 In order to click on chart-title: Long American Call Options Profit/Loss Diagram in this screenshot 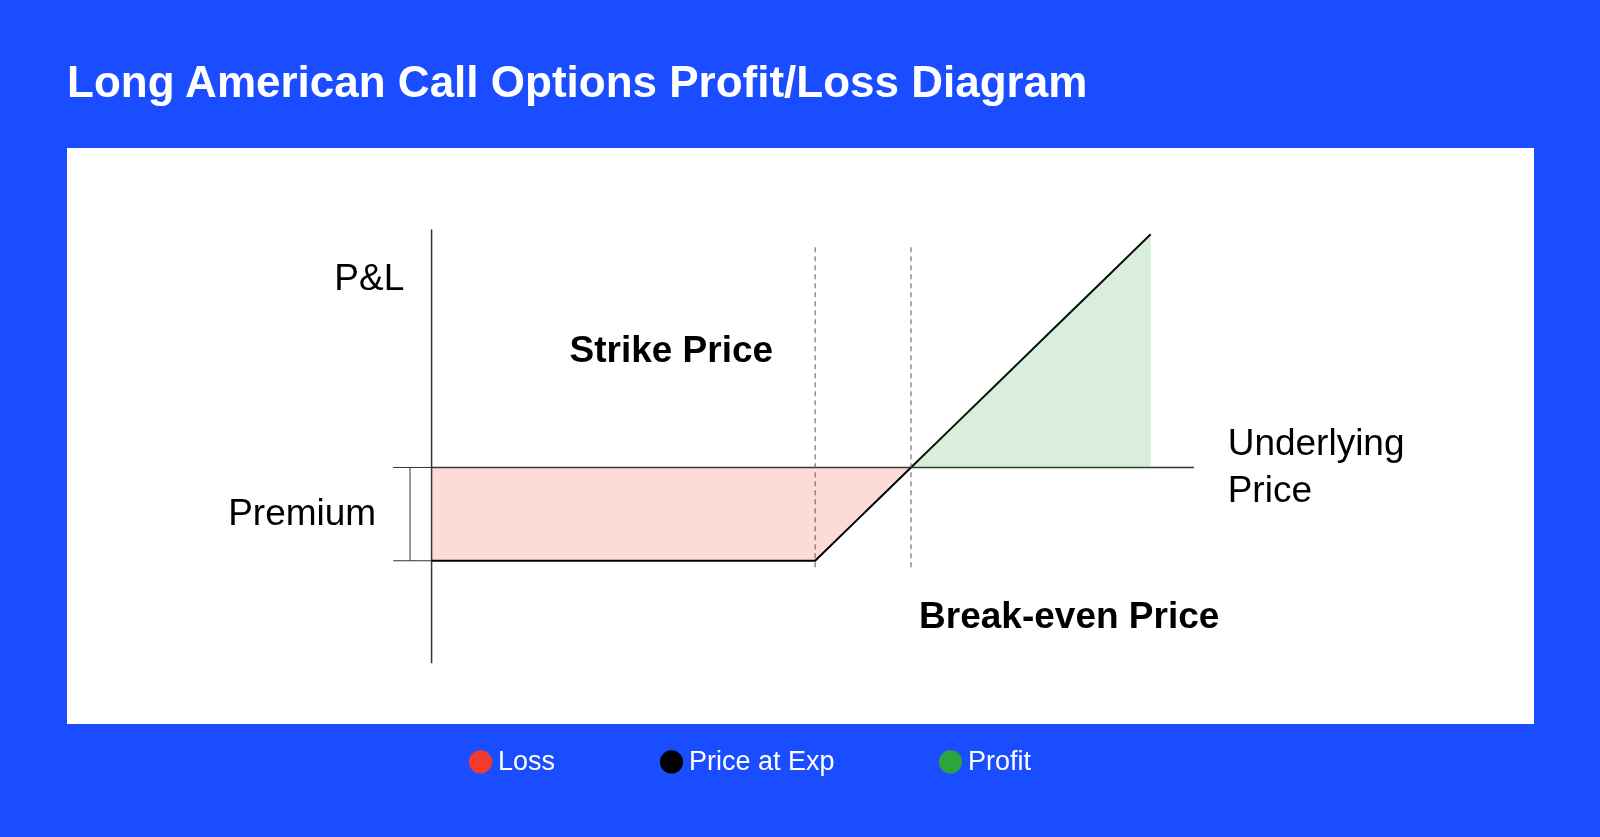, I will do `click(577, 81)`.